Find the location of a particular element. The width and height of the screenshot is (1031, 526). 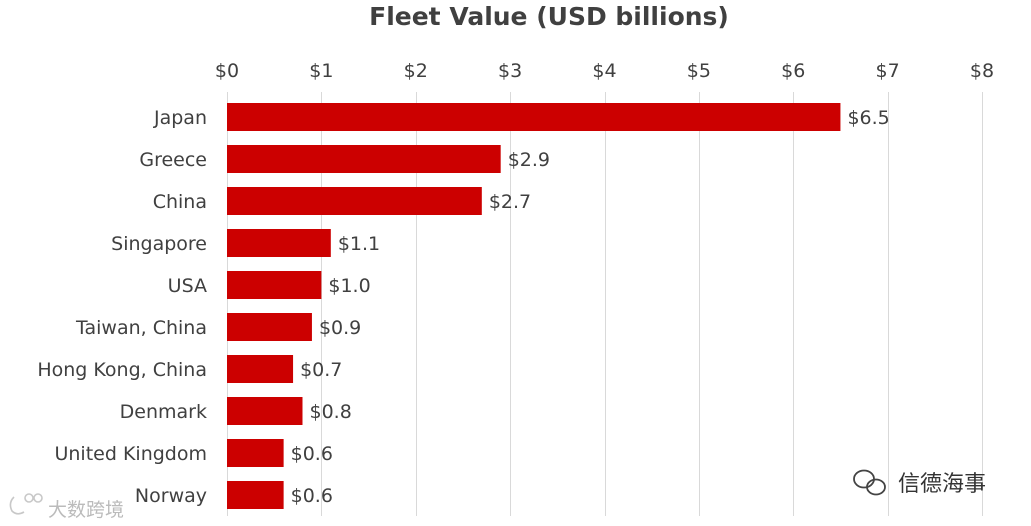

x-tick-label-4: $4 is located at coordinates (604, 71).